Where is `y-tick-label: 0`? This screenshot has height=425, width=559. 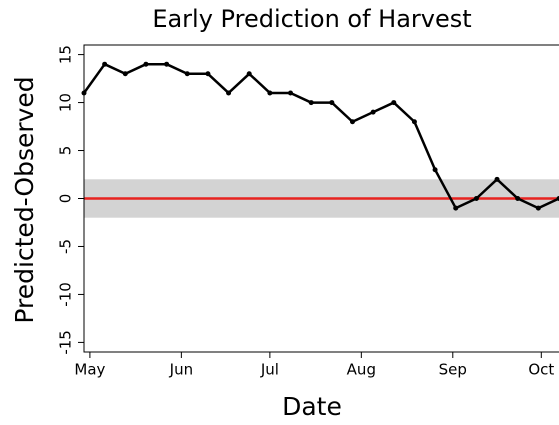 y-tick-label: 0 is located at coordinates (66, 199).